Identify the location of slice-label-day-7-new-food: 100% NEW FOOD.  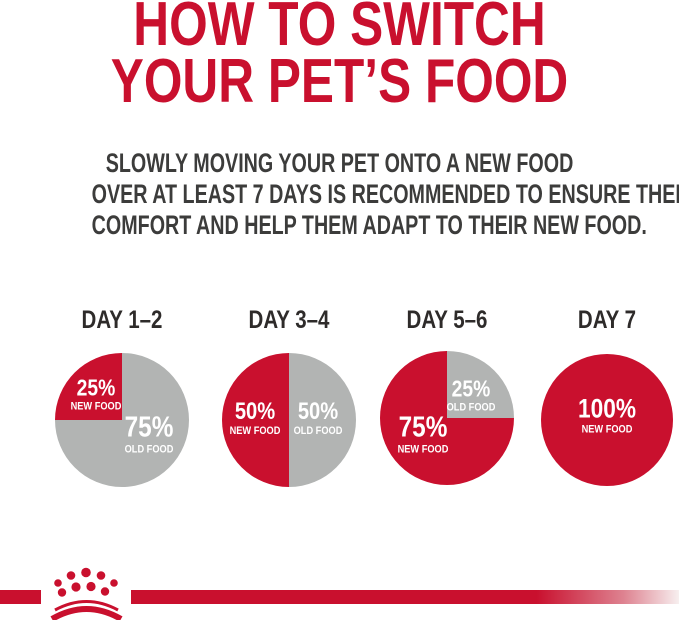
(607, 414).